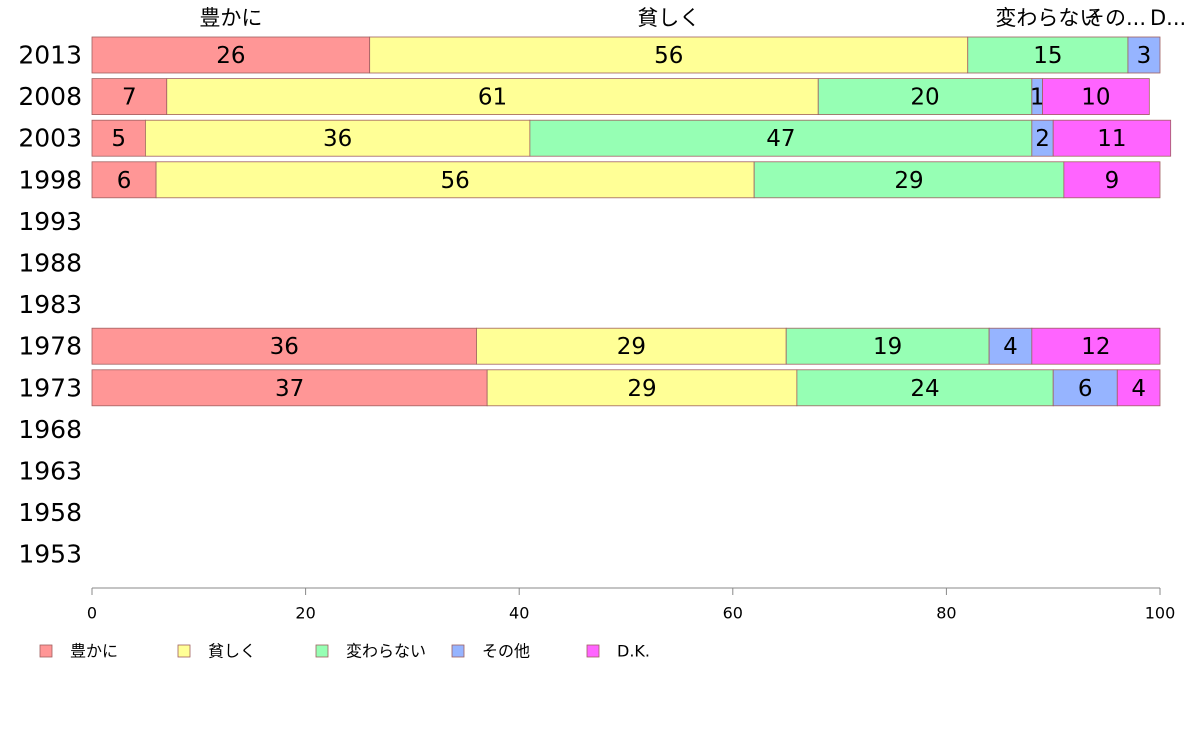 This screenshot has width=1188, height=736. Describe the element at coordinates (50, 387) in the screenshot. I see `year-label-1973: 1973` at that location.